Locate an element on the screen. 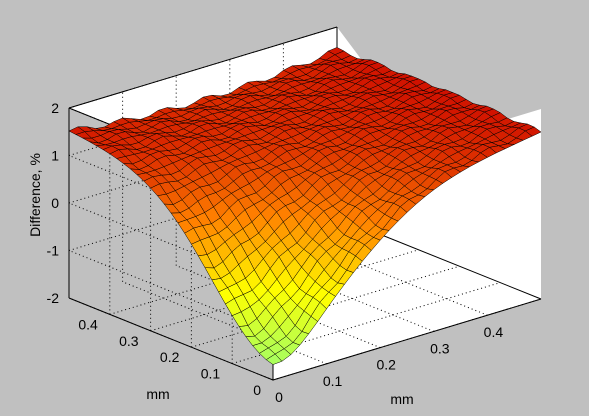 This screenshot has width=589, height=416. x-tick-label: 0.3 is located at coordinates (440, 348).